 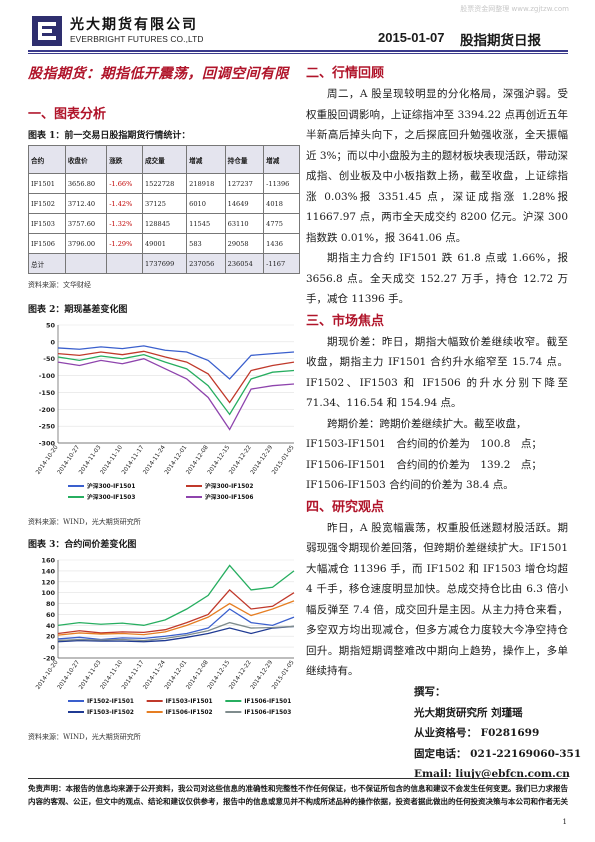 I want to click on headline: 股指期货：期指低开震荡，回调空间有限, so click(x=158, y=74).